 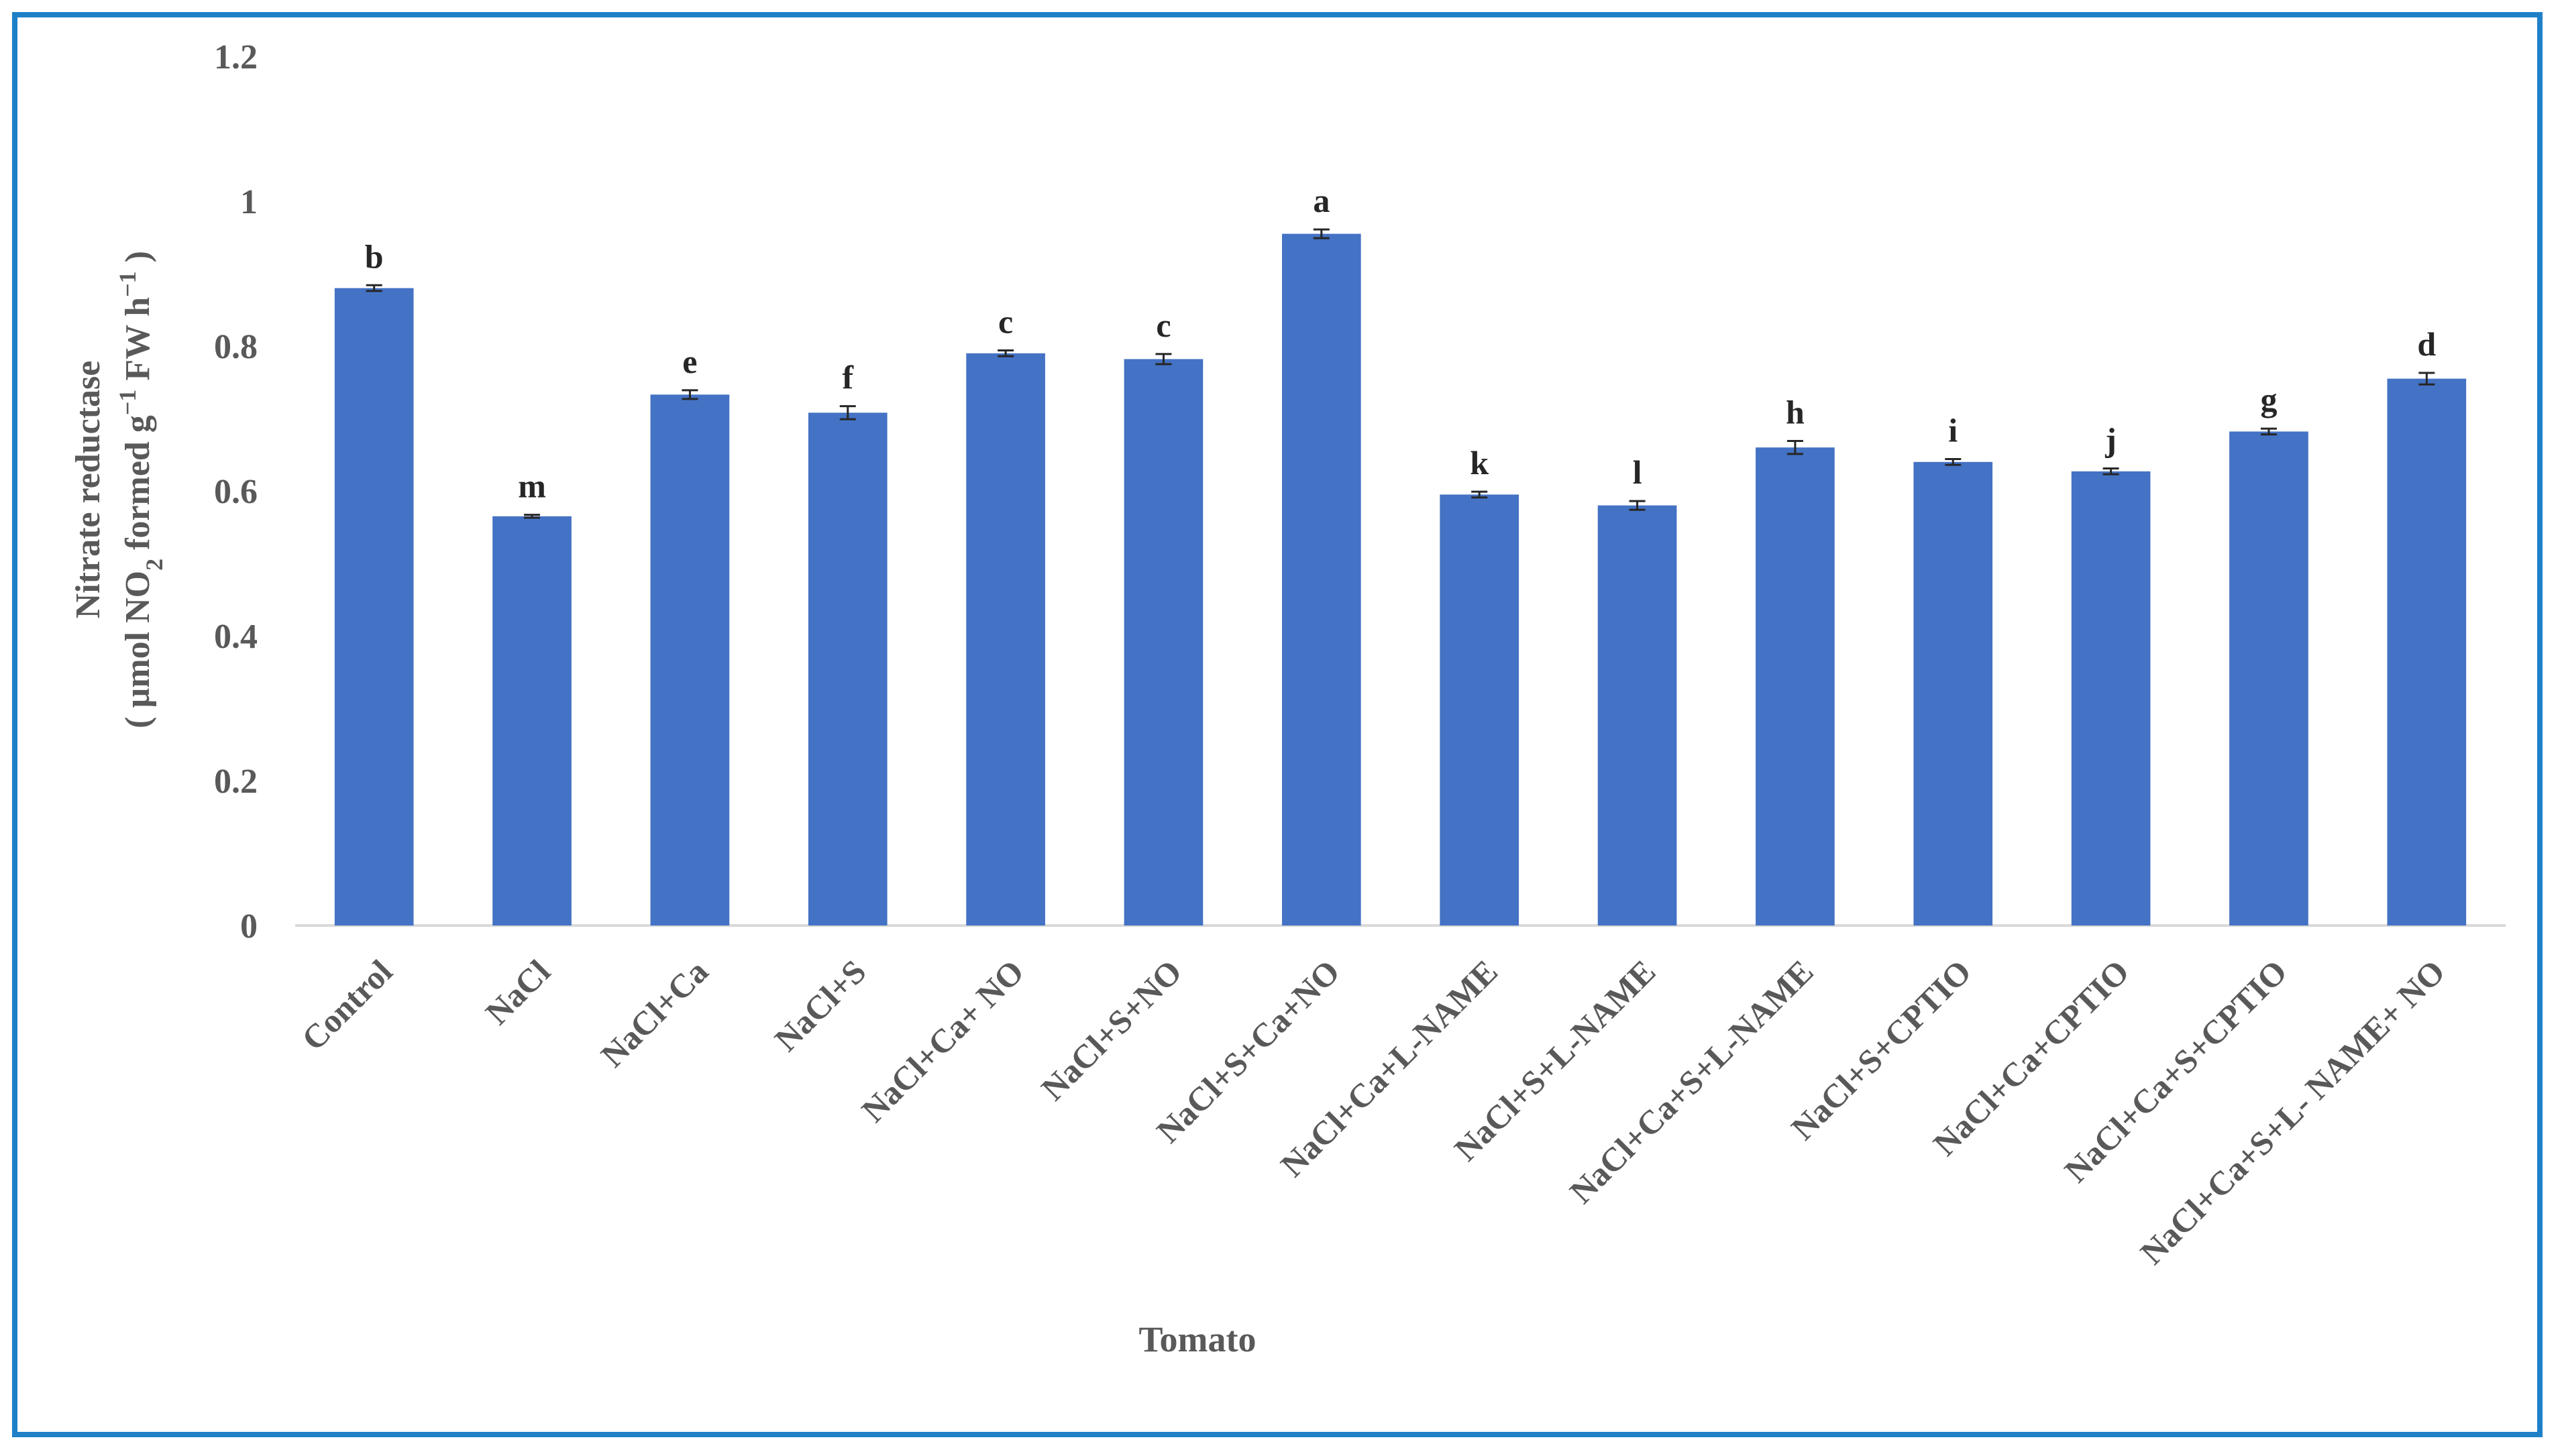 What do you see at coordinates (374, 256) in the screenshot?
I see `significance-letter: b` at bounding box center [374, 256].